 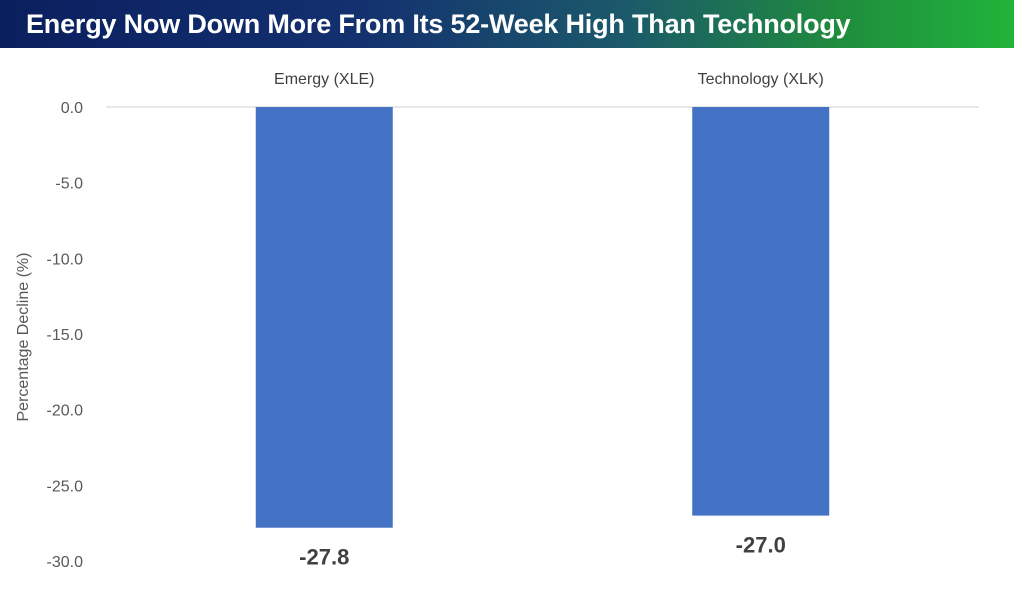 I want to click on y-tick-label: 0.0, so click(x=72, y=108).